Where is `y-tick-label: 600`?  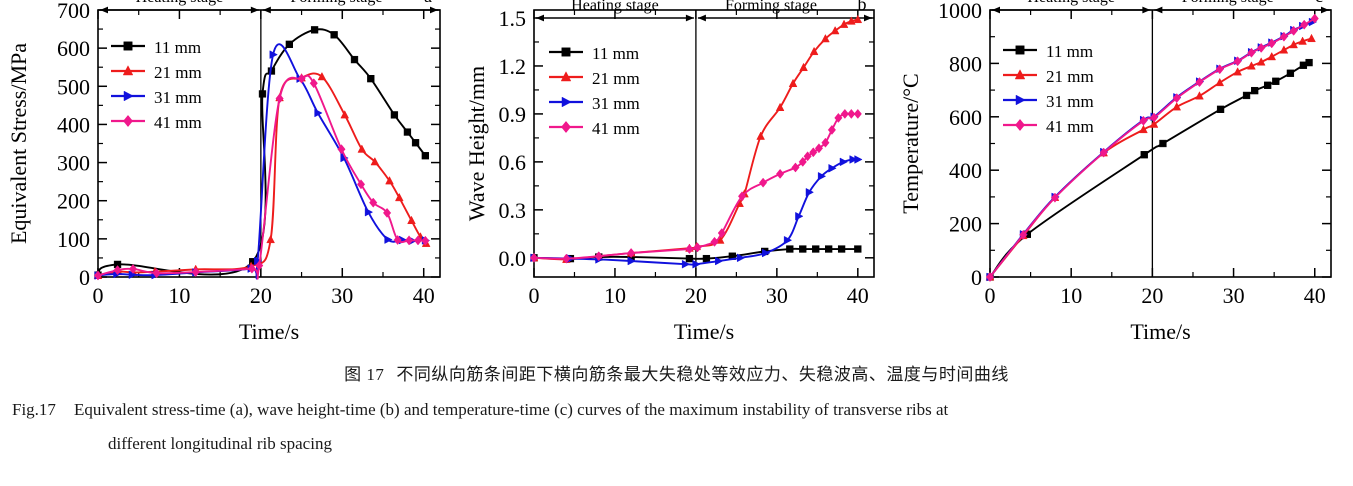 y-tick-label: 600 is located at coordinates (965, 117).